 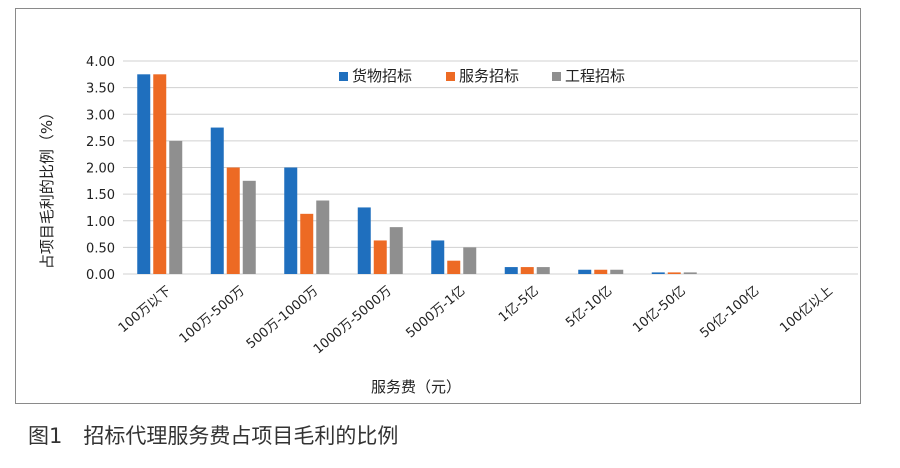 What do you see at coordinates (47, 187) in the screenshot?
I see `y-axis-title: 占项目毛利的比例（%）` at bounding box center [47, 187].